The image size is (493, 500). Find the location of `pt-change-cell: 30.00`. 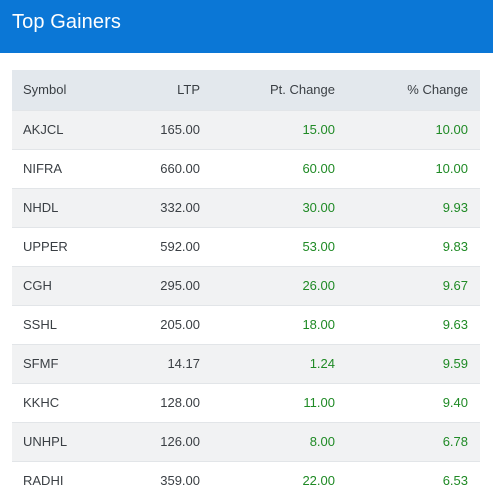

pt-change-cell: 30.00 is located at coordinates (318, 207).